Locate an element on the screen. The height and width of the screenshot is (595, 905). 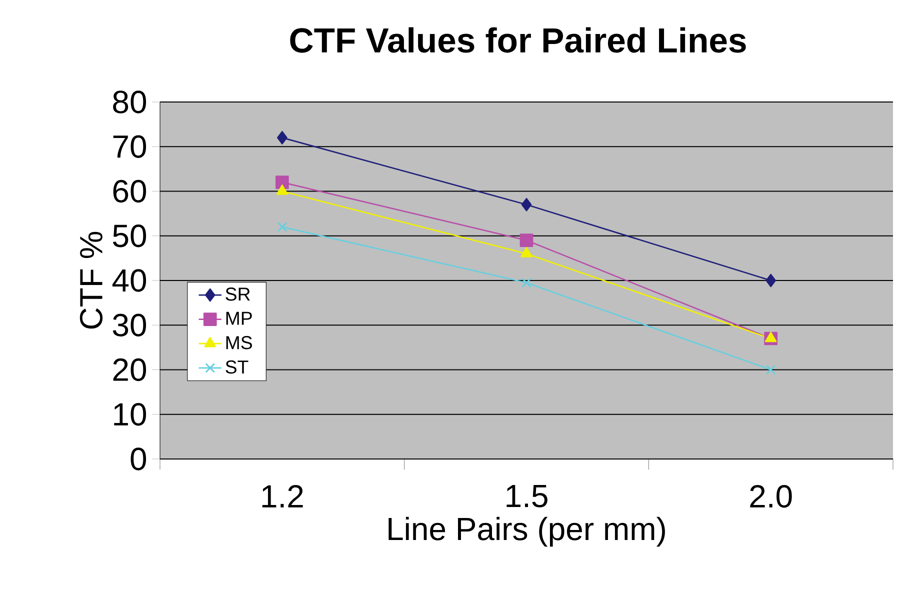
legend-label: MS is located at coordinates (239, 343).